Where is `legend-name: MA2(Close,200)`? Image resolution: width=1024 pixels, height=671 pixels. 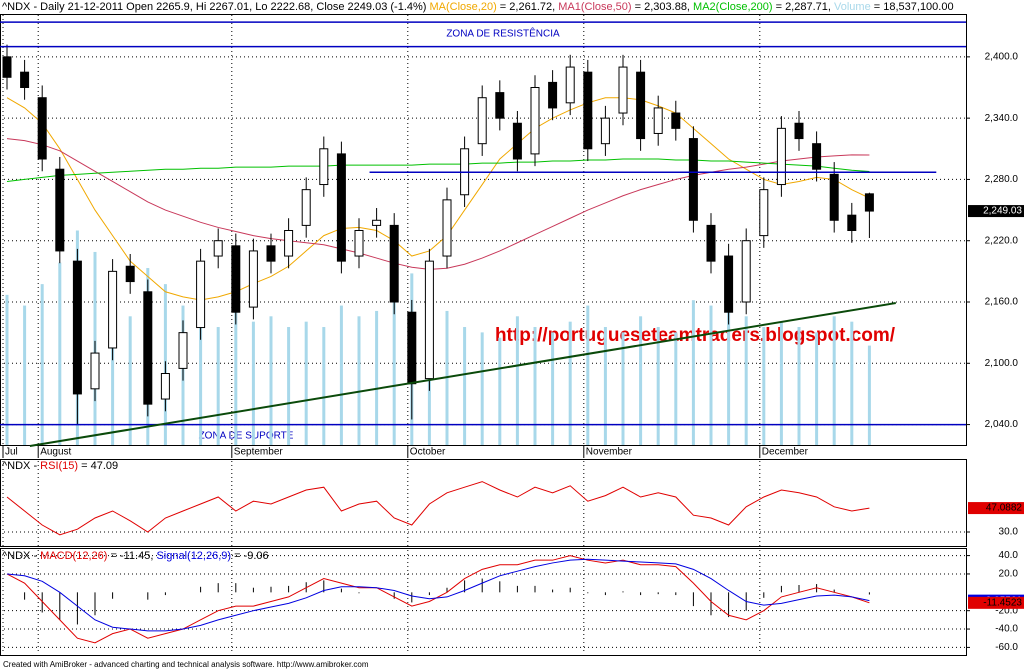
legend-name: MA2(Close,200) is located at coordinates (732, 7).